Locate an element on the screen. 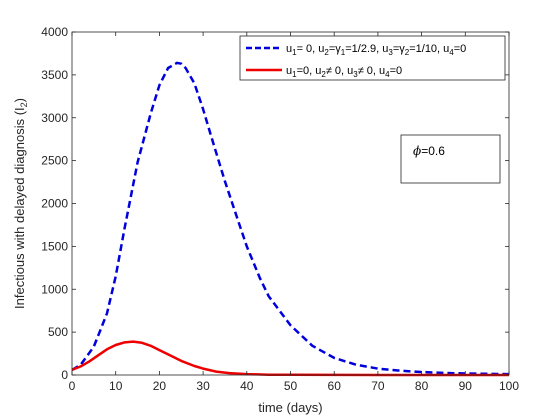 The height and width of the screenshot is (420, 560). x-tick-labels: 0 10 20 30 40 50 60 70 80 90 100 is located at coordinates (294, 386).